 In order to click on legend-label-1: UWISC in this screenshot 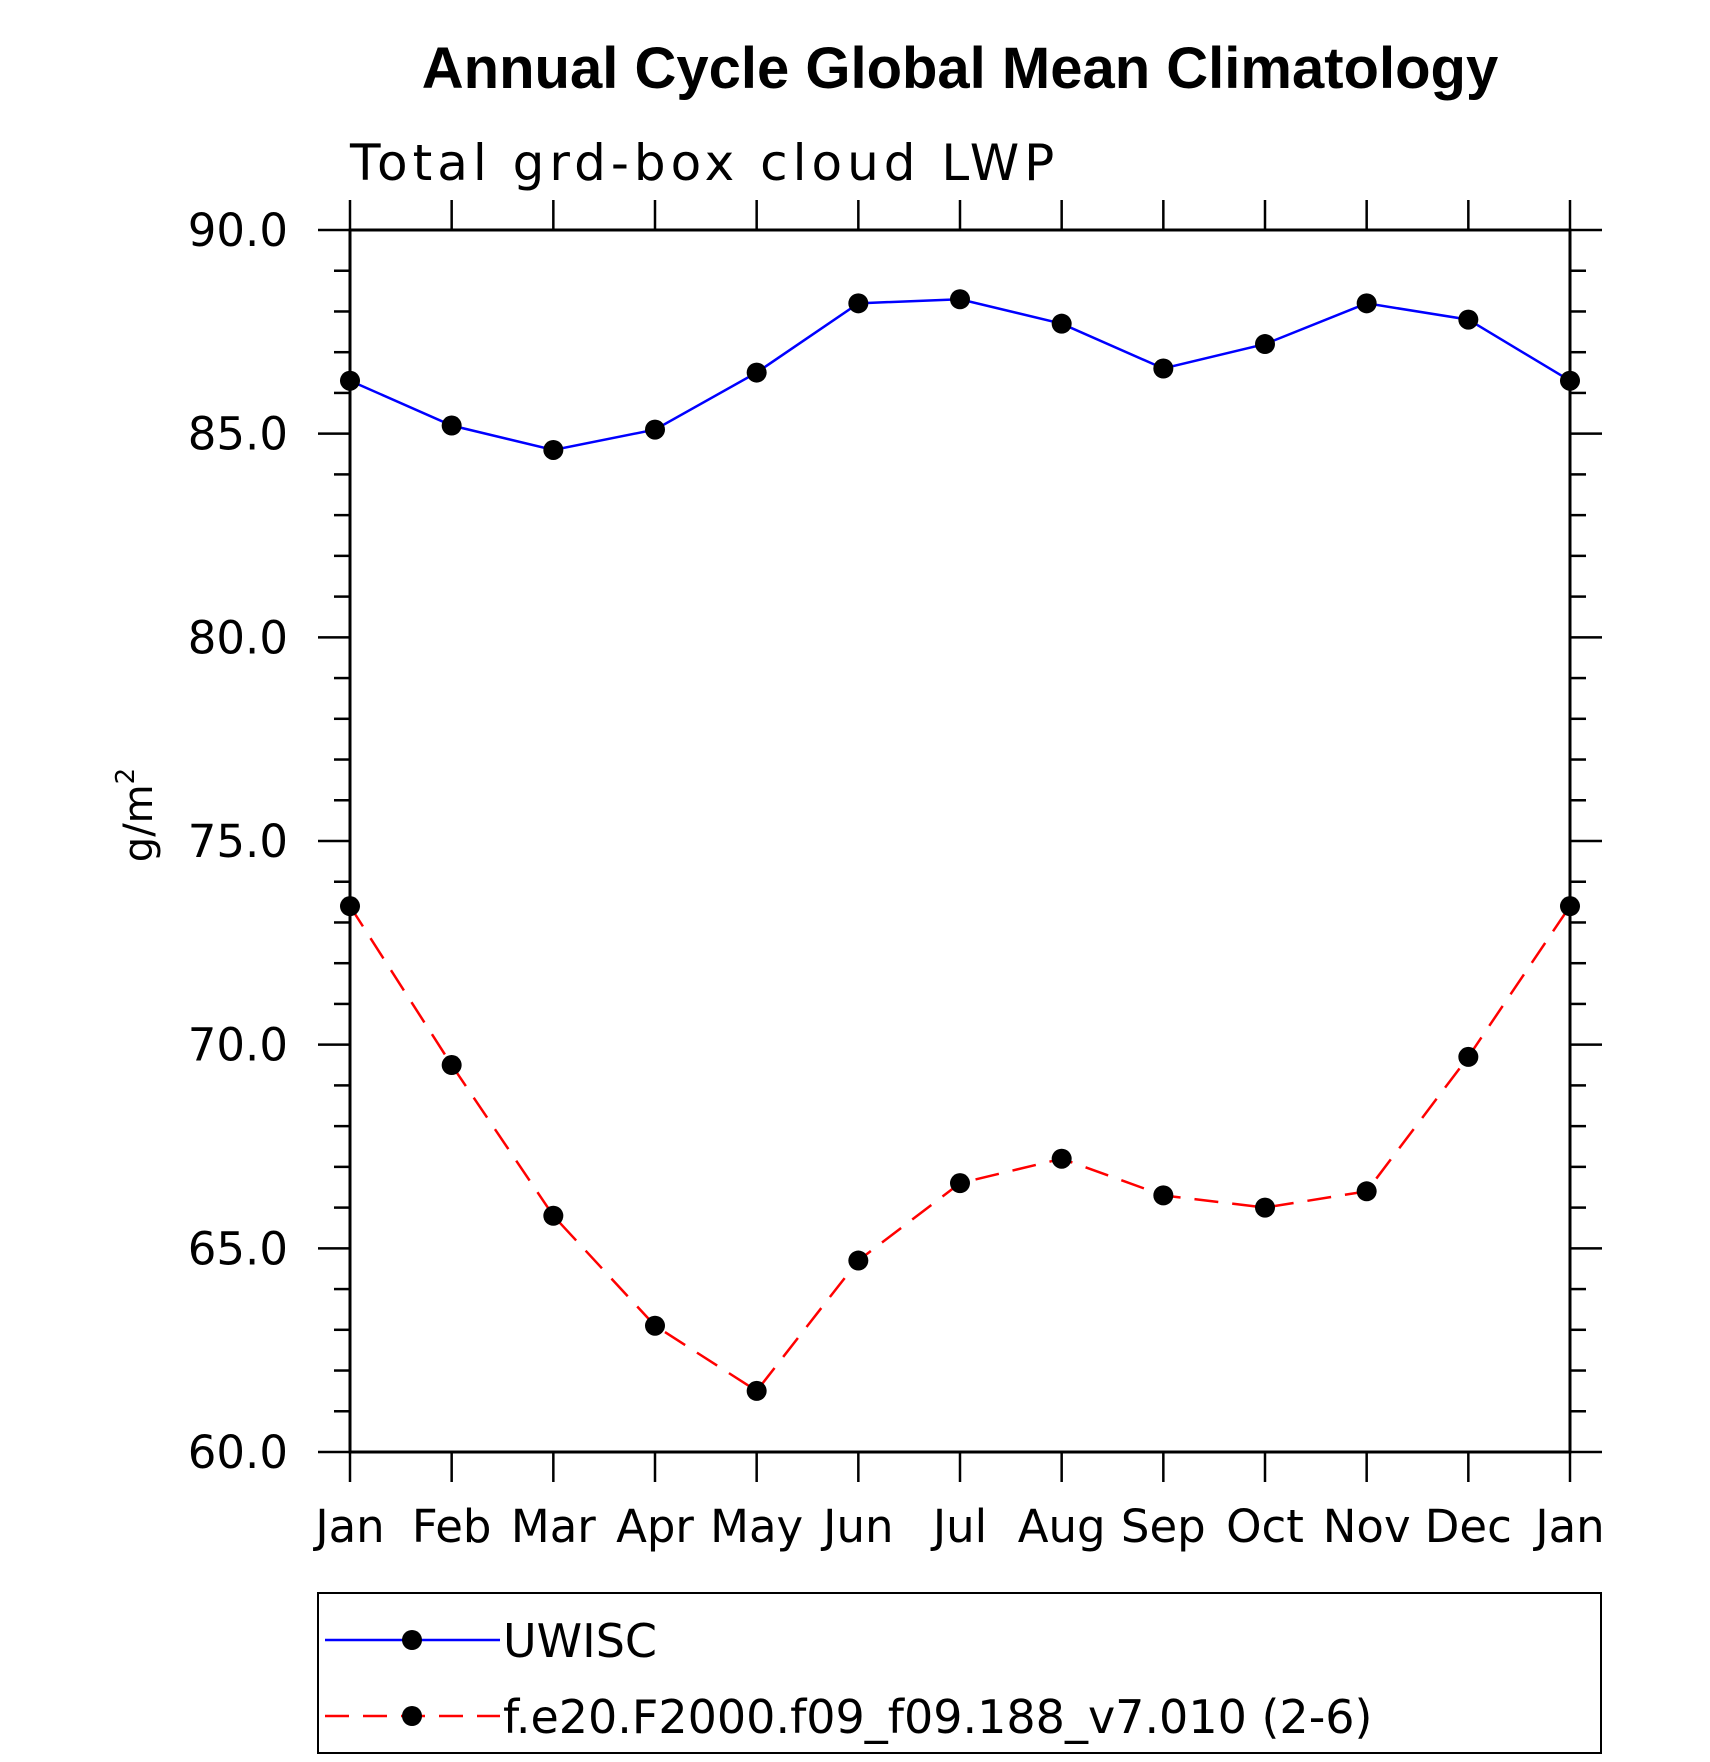, I will do `click(580, 1641)`.